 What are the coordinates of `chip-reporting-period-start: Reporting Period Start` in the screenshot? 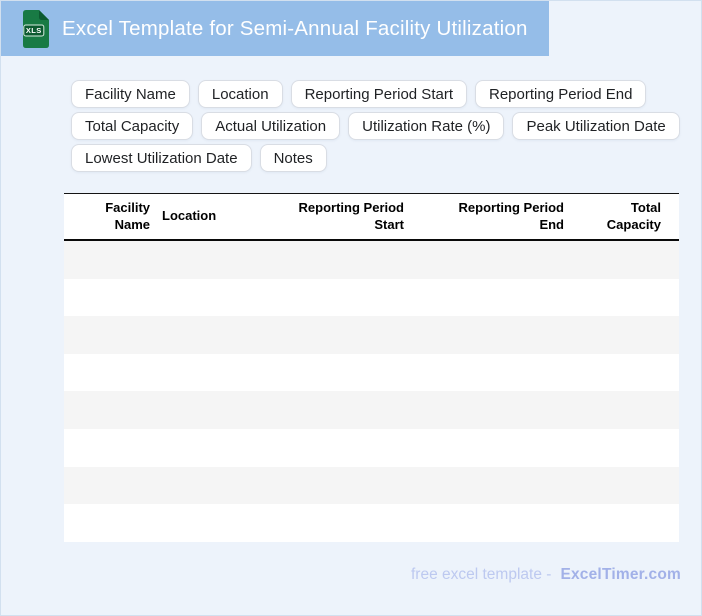 It's located at (378, 94).